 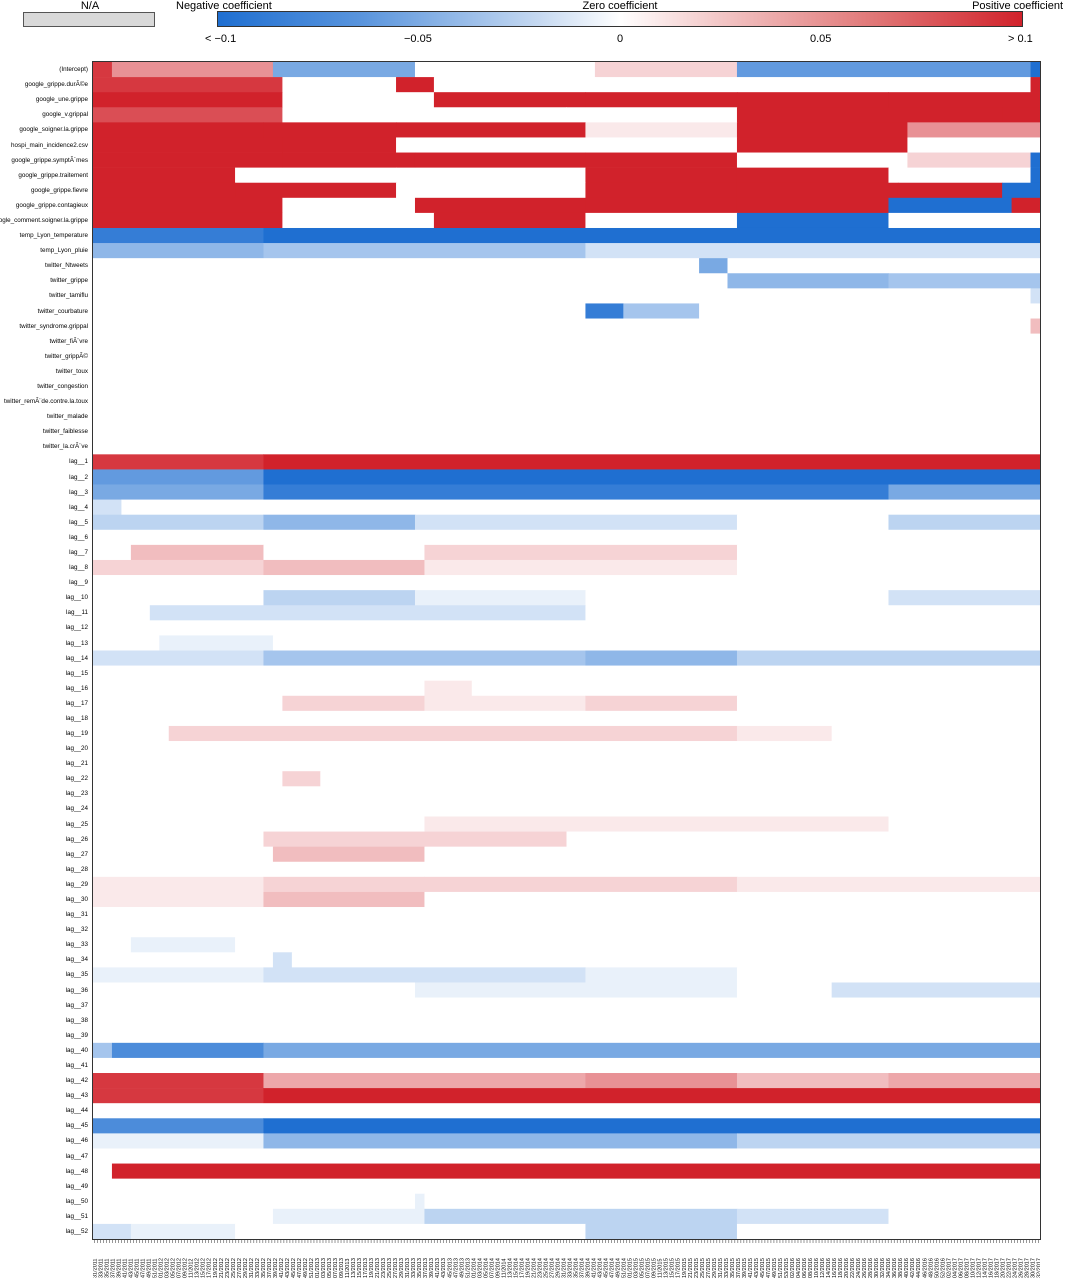 What do you see at coordinates (673, 1268) in the screenshot?
I see `x-tick-label: 15/2015` at bounding box center [673, 1268].